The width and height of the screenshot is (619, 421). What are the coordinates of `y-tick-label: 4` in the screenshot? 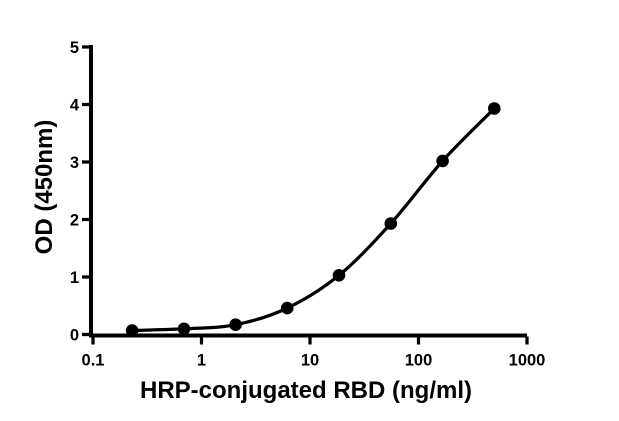 It's located at (75, 106).